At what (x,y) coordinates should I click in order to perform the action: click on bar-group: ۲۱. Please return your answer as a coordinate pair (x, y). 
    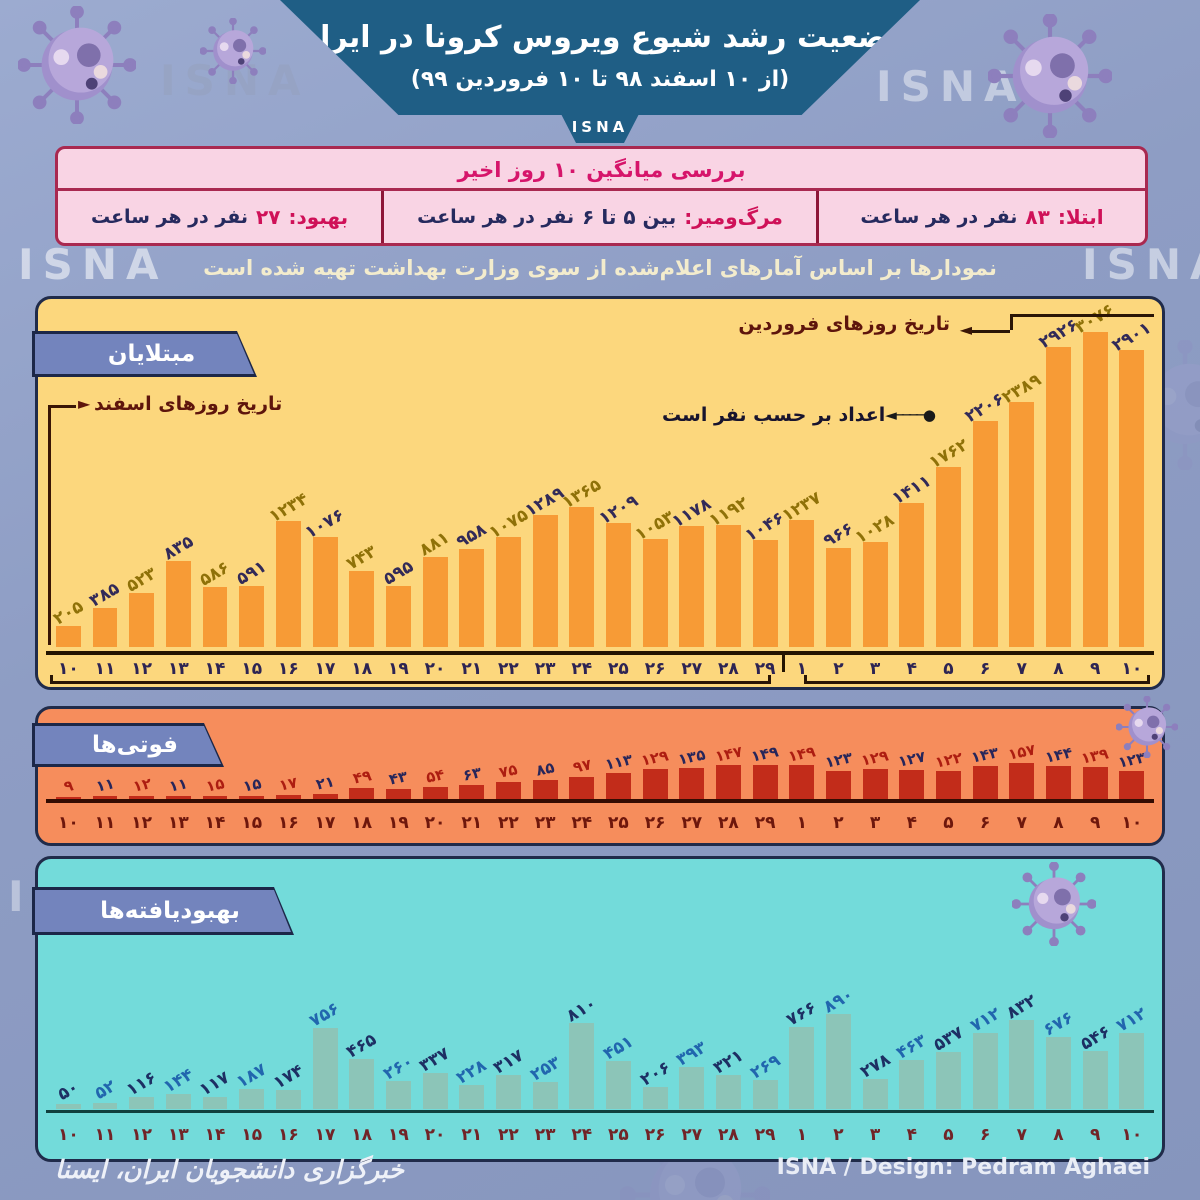
    Looking at the image, I should click on (325, 785).